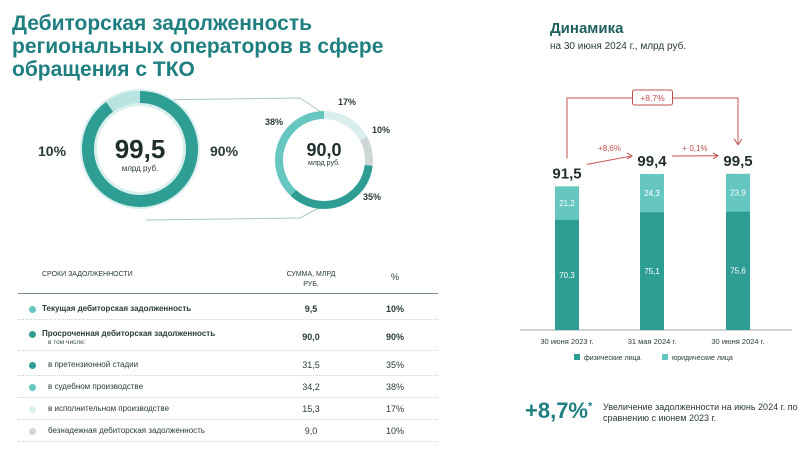  Describe the element at coordinates (274, 122) in the screenshot. I see `seg-label-38: 38%` at that location.